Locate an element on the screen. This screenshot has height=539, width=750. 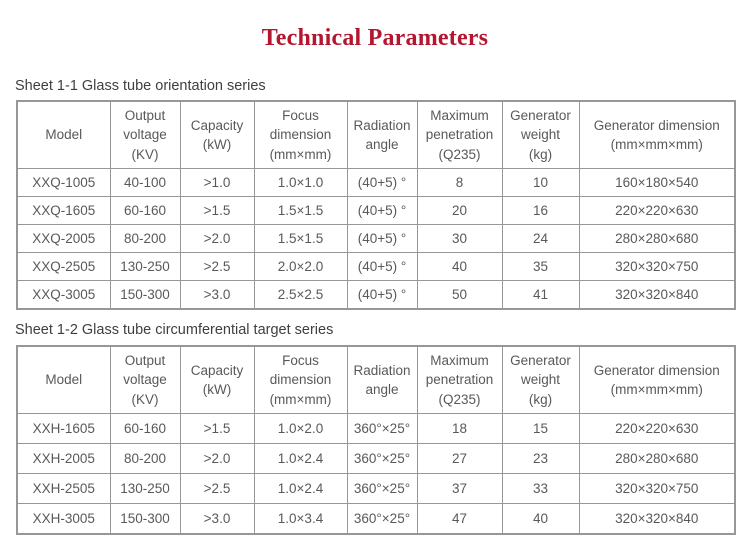
table-cell: 160×180×540 is located at coordinates (657, 182).